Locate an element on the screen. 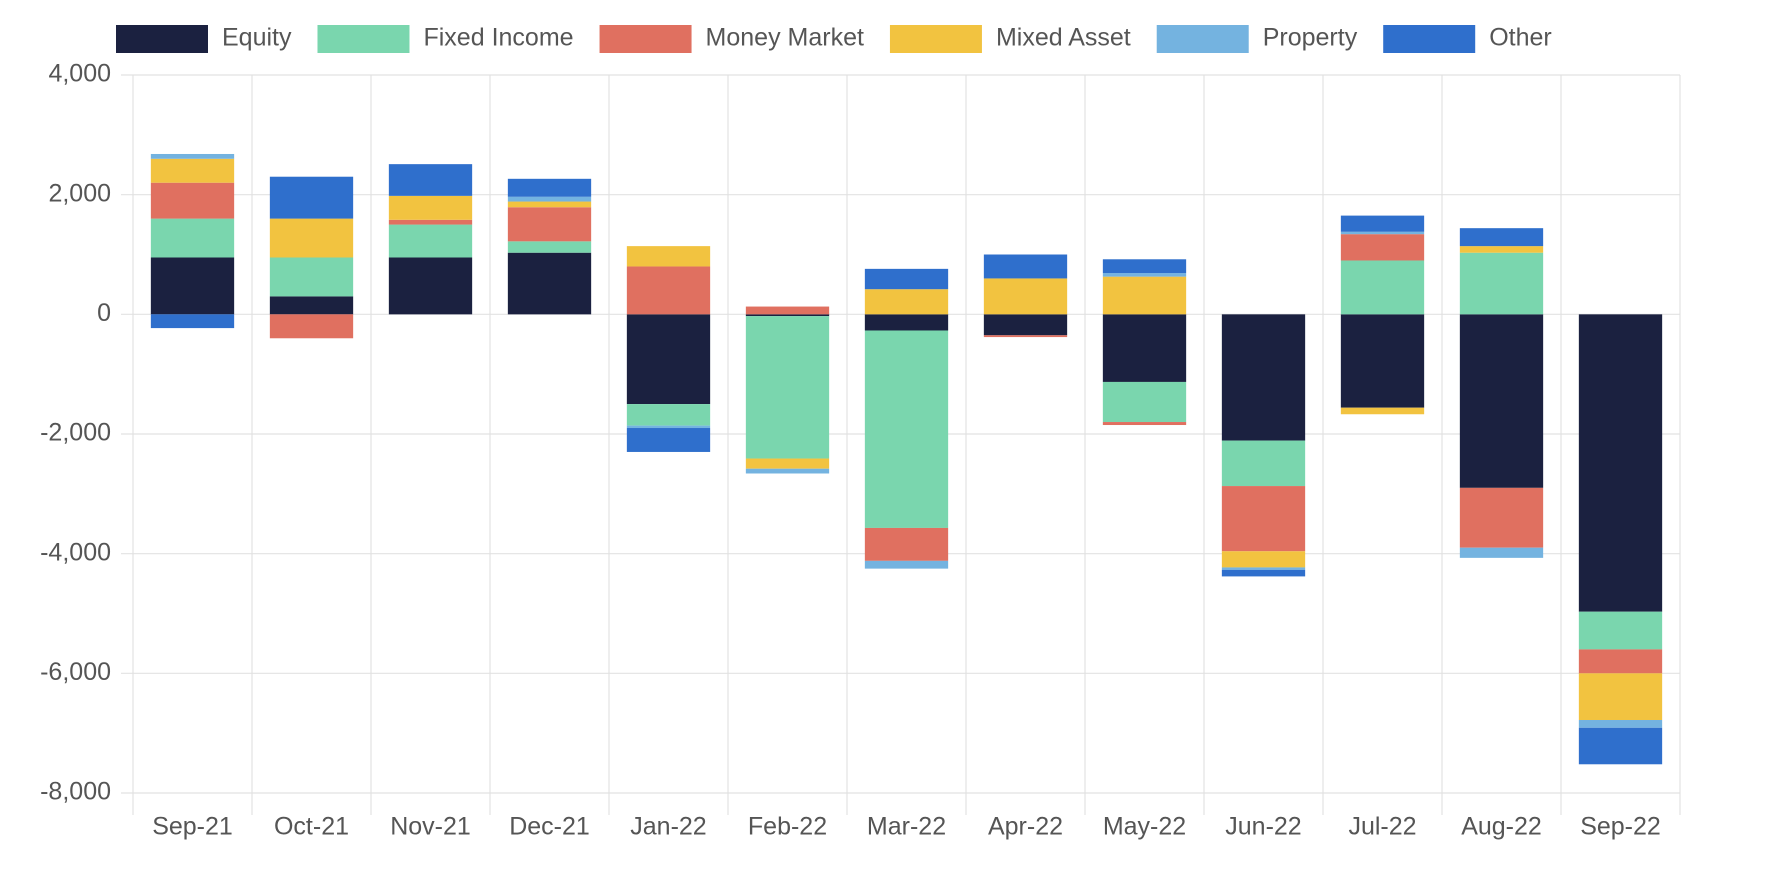 This screenshot has height=878, width=1782. x-tick-label: Nov-21 is located at coordinates (430, 827).